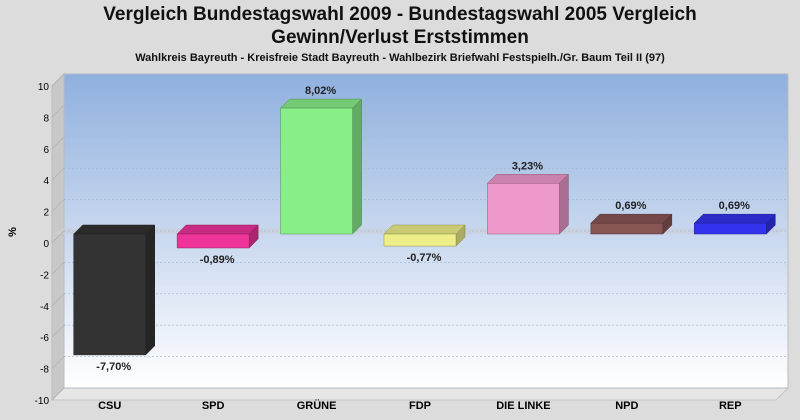 The image size is (800, 420). I want to click on y-tick-label: 2, so click(46, 213).